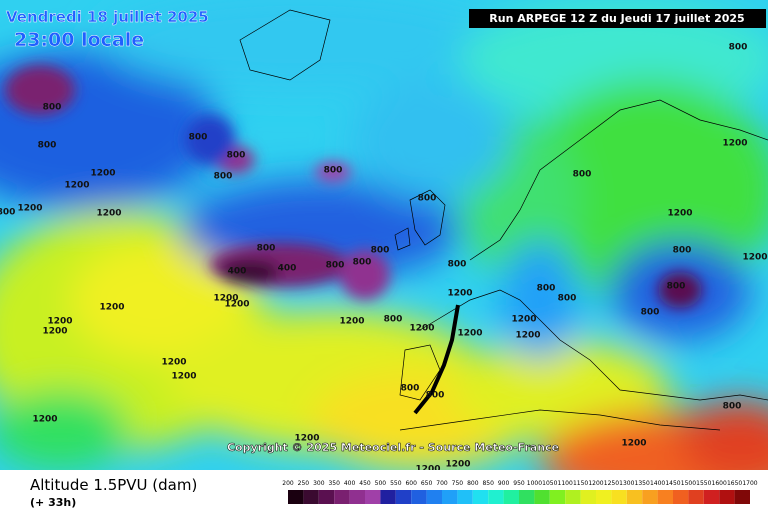 The height and width of the screenshot is (512, 768). What do you see at coordinates (595, 483) in the screenshot?
I see `legend-label: 1200` at bounding box center [595, 483].